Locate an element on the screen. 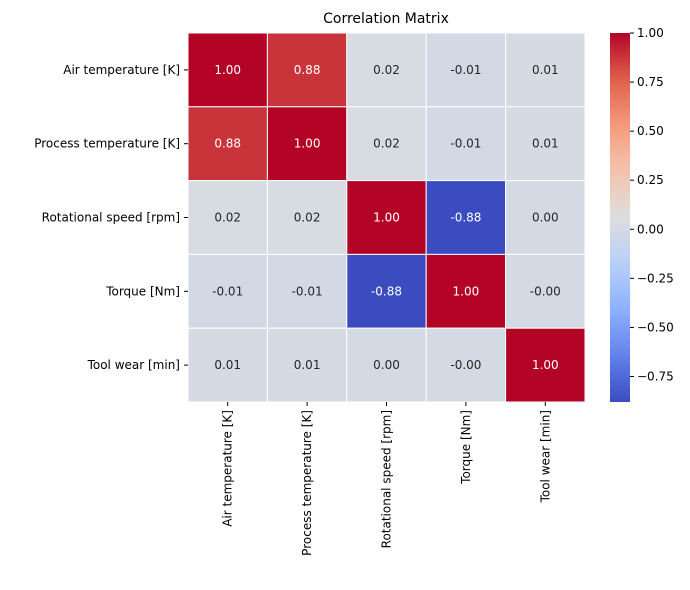 This screenshot has width=690, height=590. chart-title: Correlation Matrix is located at coordinates (386, 19).